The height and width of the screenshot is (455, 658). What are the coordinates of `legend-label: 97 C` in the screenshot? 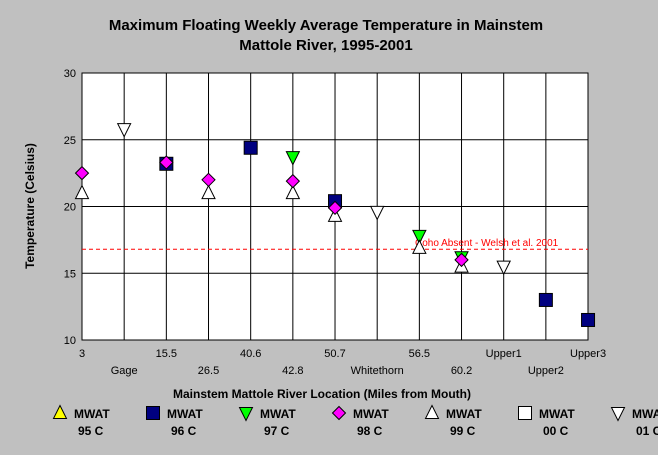 It's located at (277, 431).